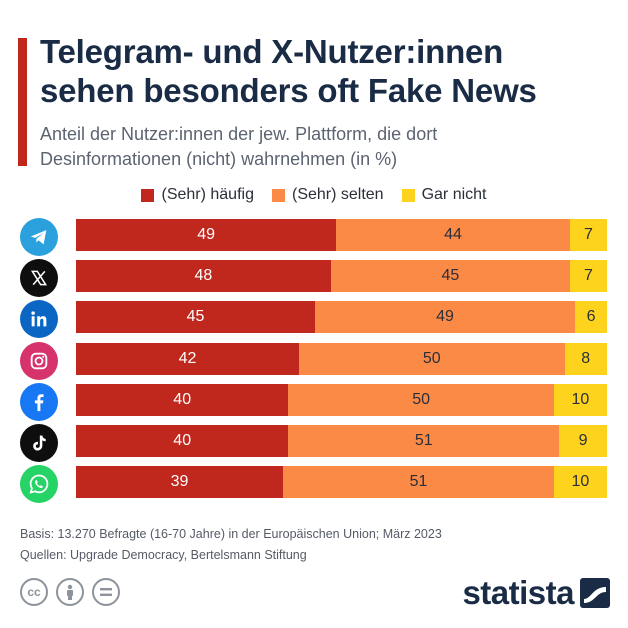 This screenshot has width=628, height=628. What do you see at coordinates (408, 195) in the screenshot?
I see `legend-swatch-garnicht` at bounding box center [408, 195].